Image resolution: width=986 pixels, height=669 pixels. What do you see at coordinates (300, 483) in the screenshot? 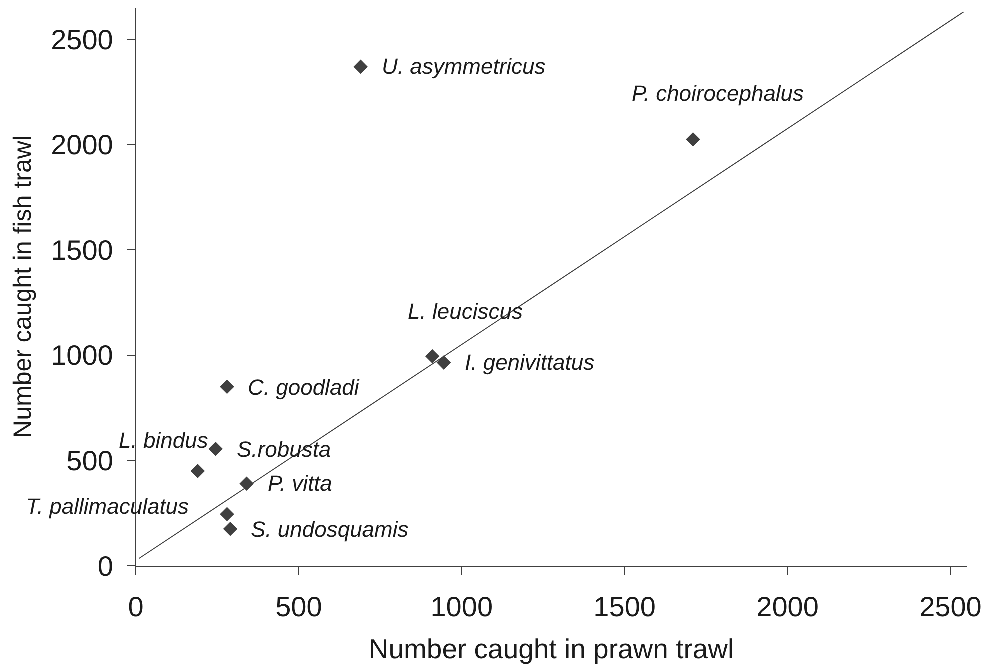
I see `annotation: P. vitta` at bounding box center [300, 483].